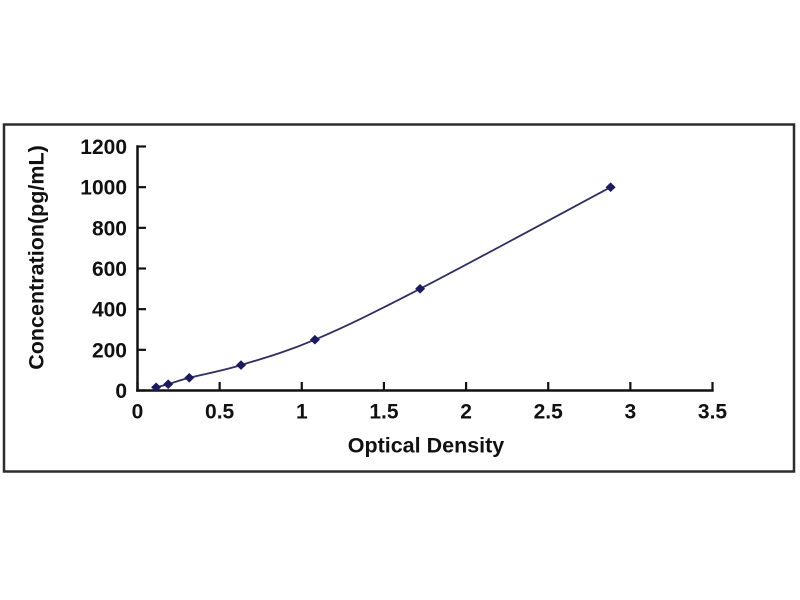 The width and height of the screenshot is (800, 600). Describe the element at coordinates (220, 412) in the screenshot. I see `x-tick-label: 0.5` at that location.